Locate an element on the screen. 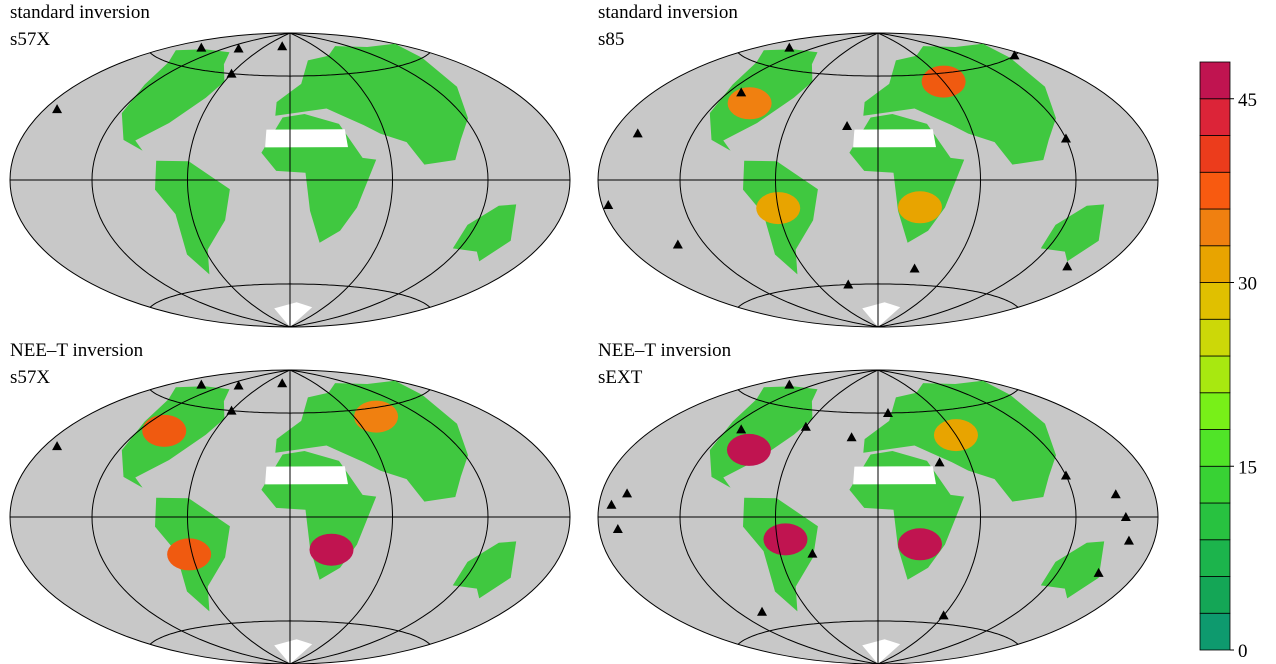  colorbar-tick-label: 45 is located at coordinates (1247, 100).